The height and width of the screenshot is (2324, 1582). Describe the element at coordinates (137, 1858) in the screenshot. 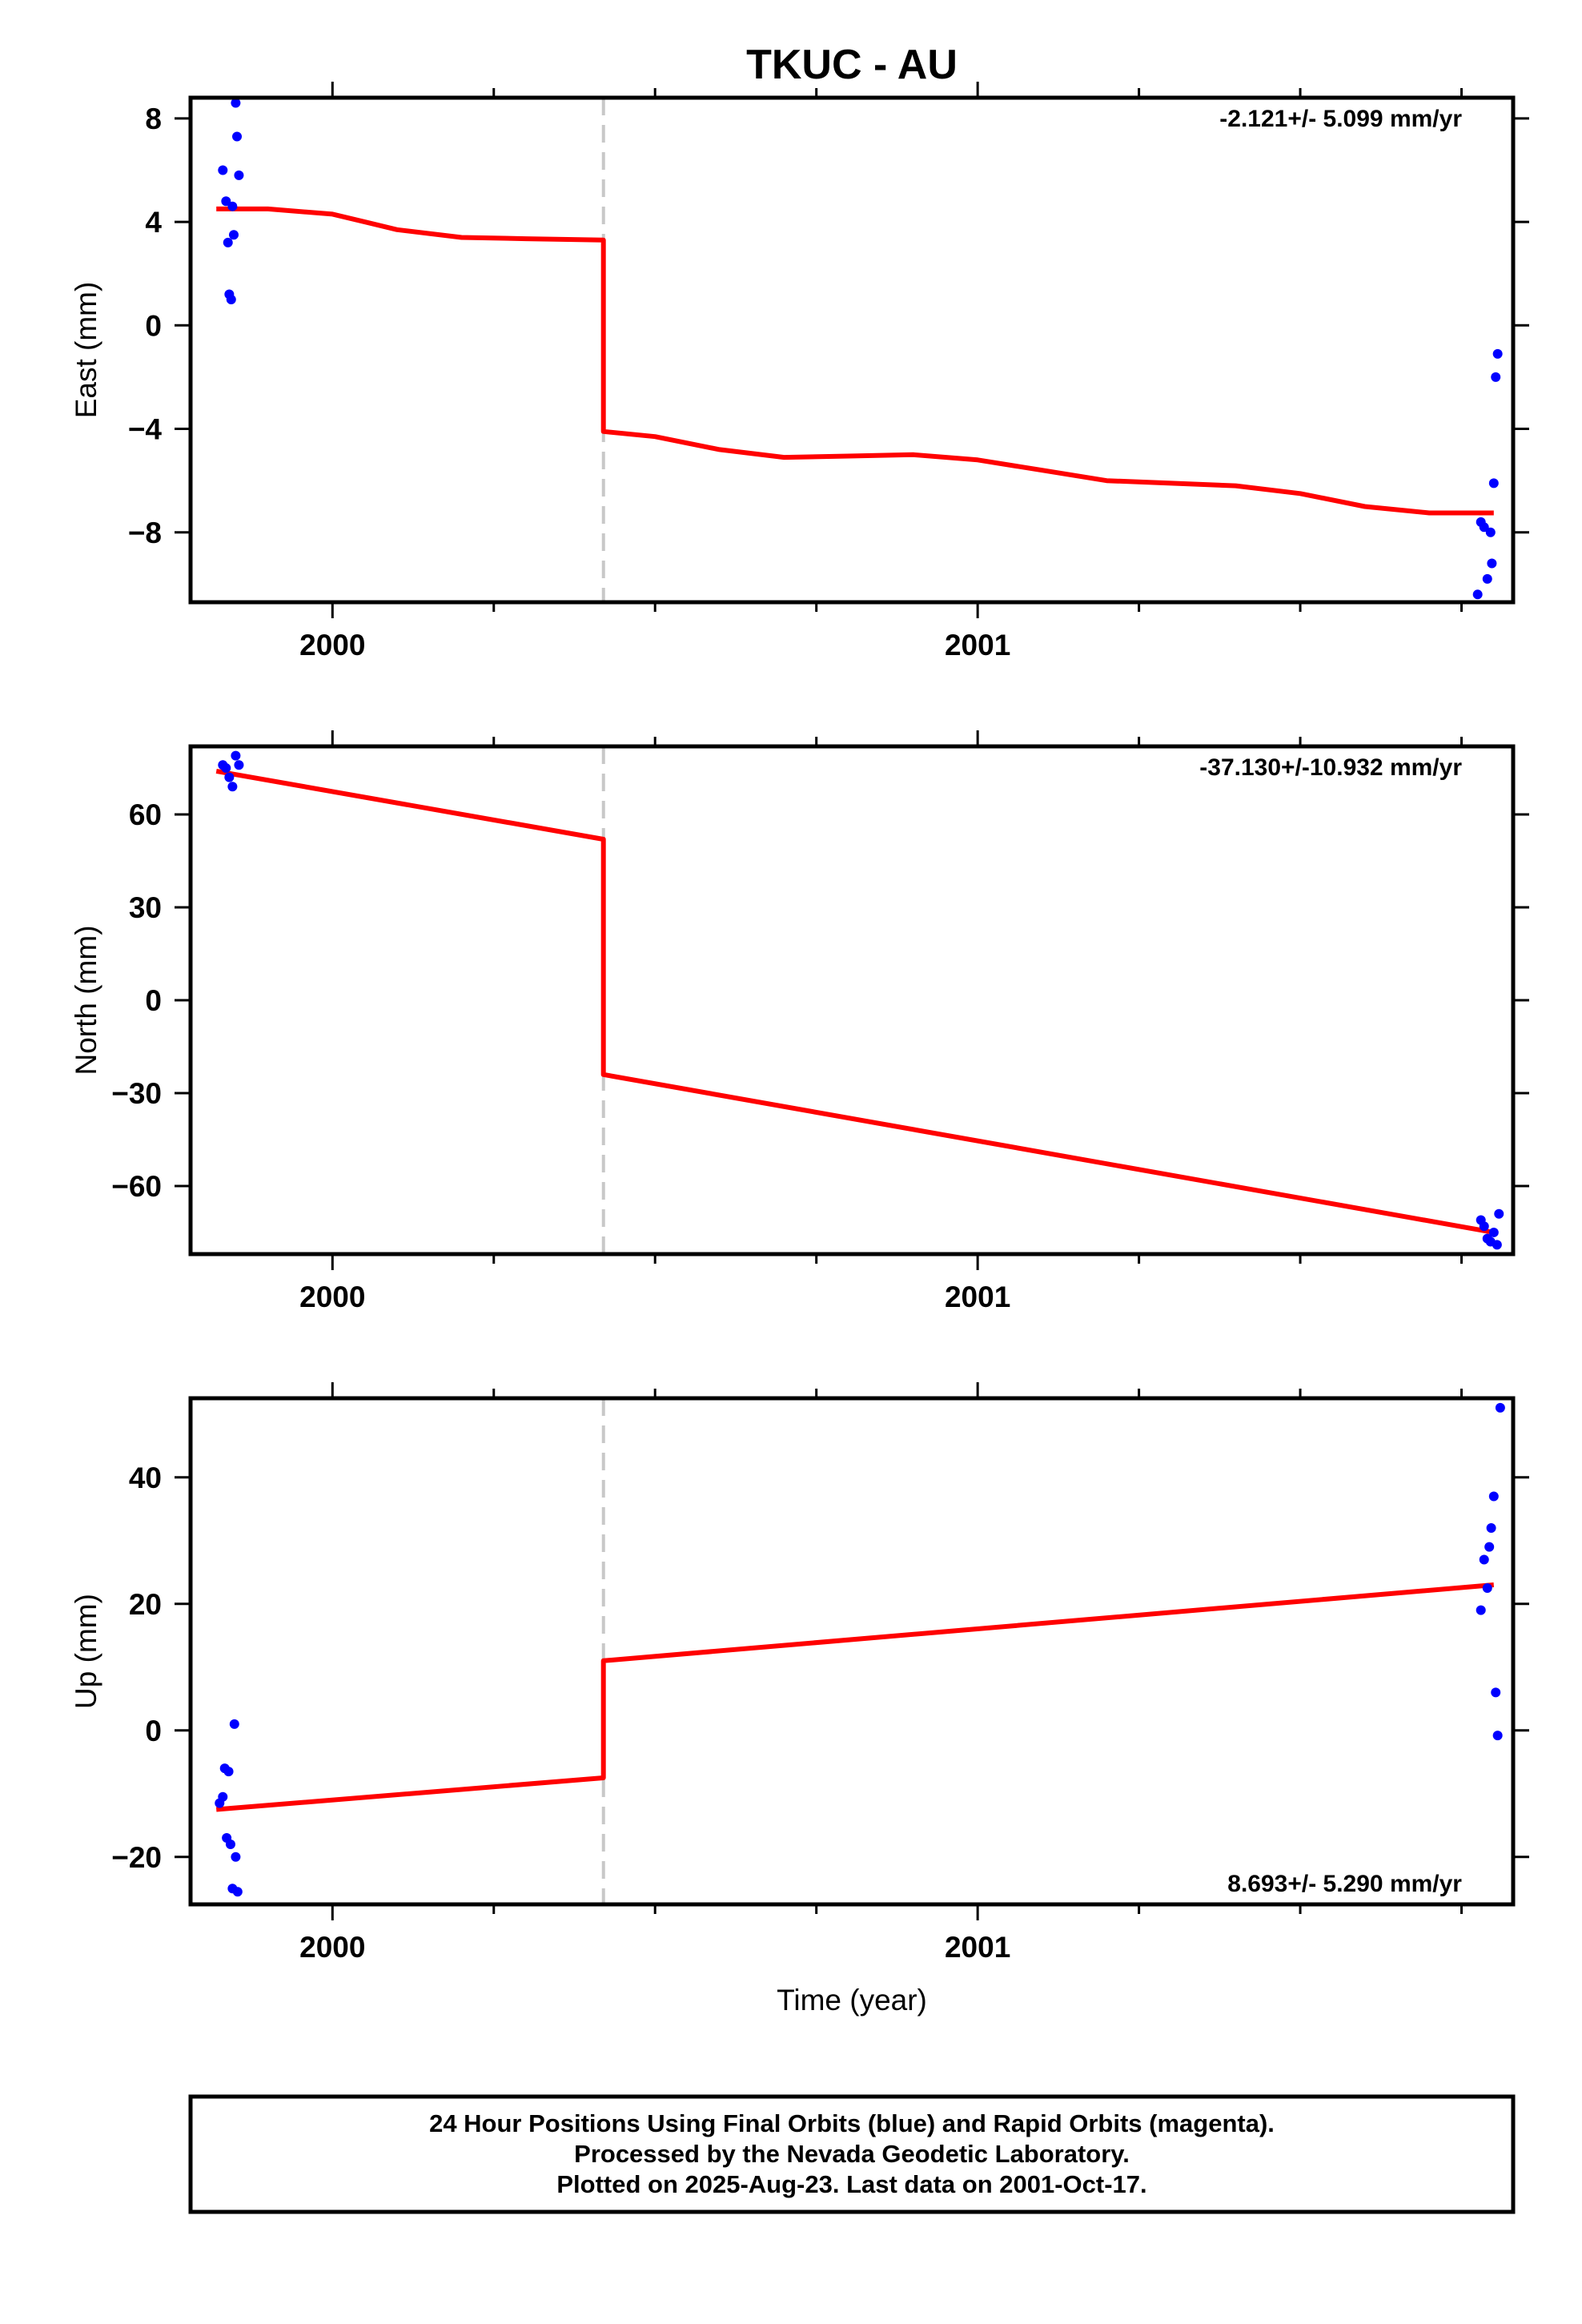

I see `y-tick-label: −20` at that location.